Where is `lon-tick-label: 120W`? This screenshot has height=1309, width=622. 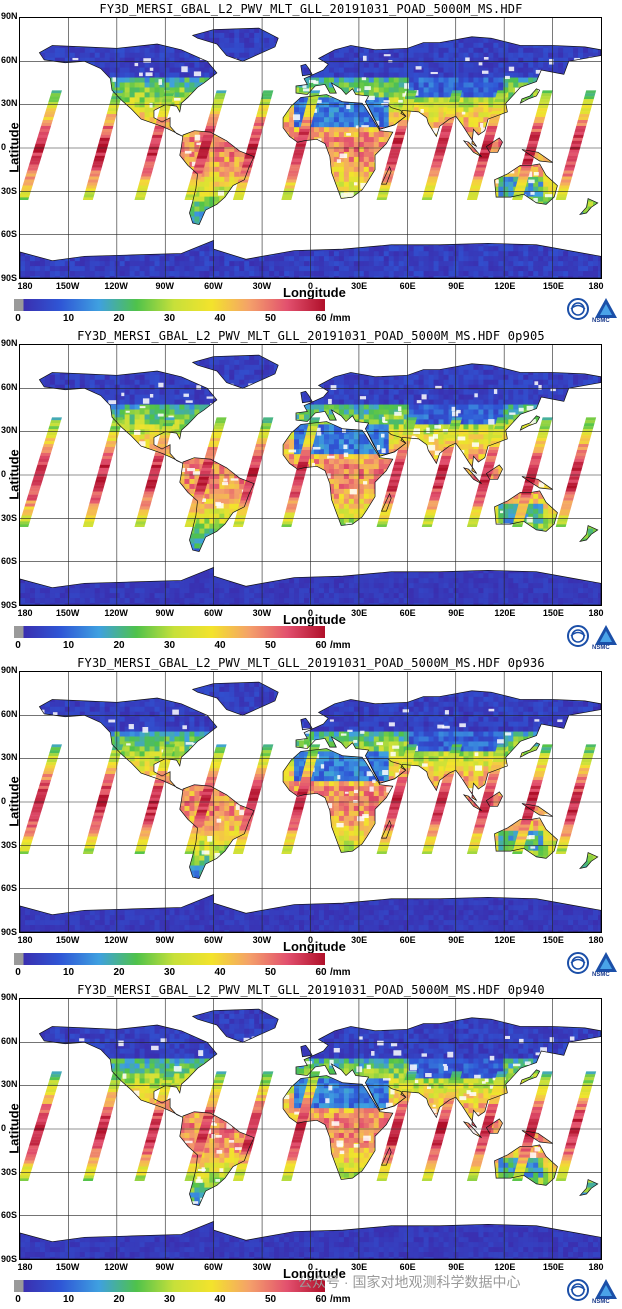 lon-tick-label: 120W is located at coordinates (116, 286).